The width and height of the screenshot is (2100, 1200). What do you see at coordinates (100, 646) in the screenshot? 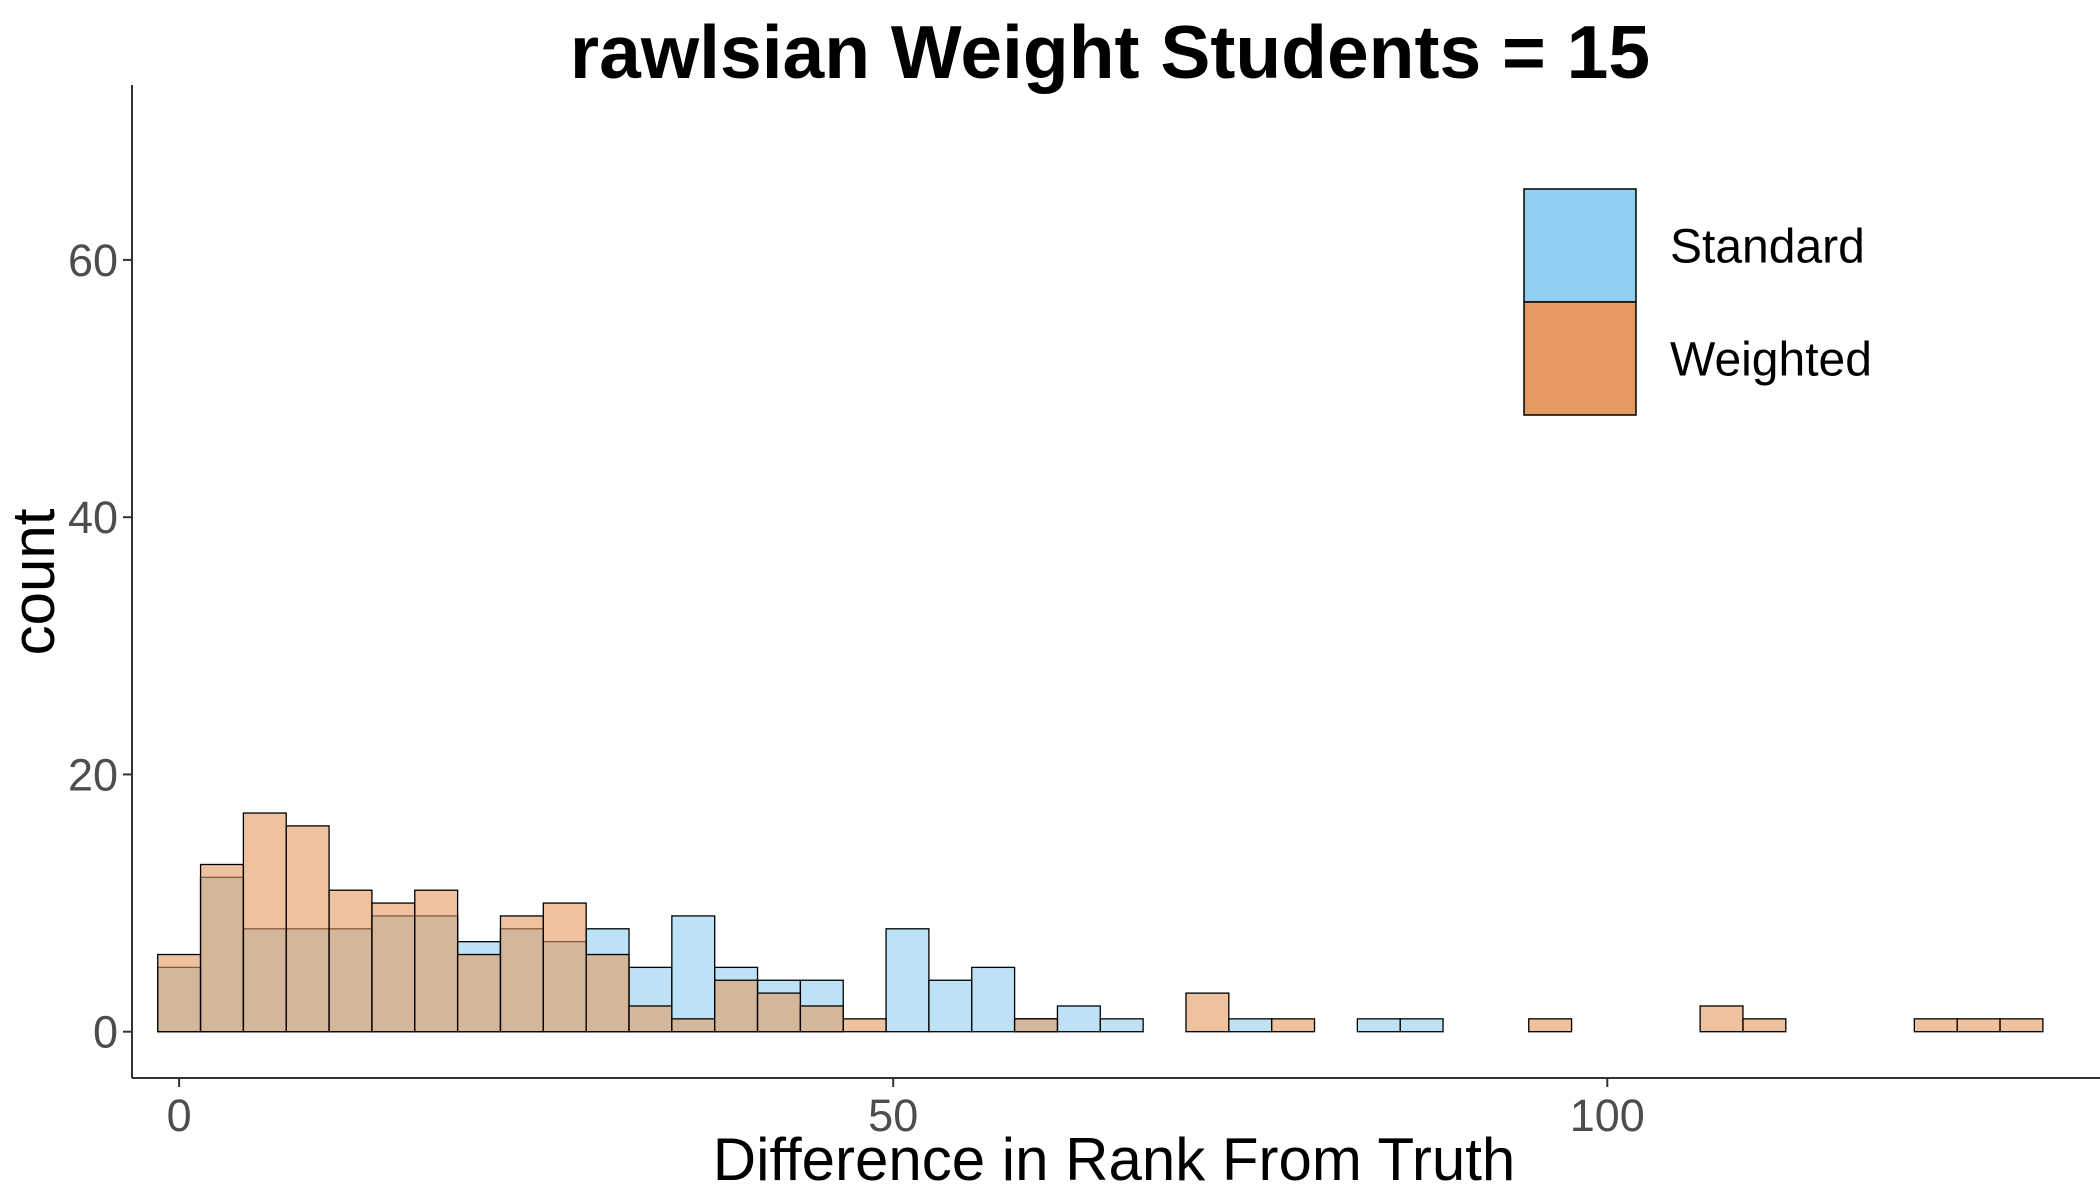
I see `y-axis-ticks: 0 20 40 60` at bounding box center [100, 646].